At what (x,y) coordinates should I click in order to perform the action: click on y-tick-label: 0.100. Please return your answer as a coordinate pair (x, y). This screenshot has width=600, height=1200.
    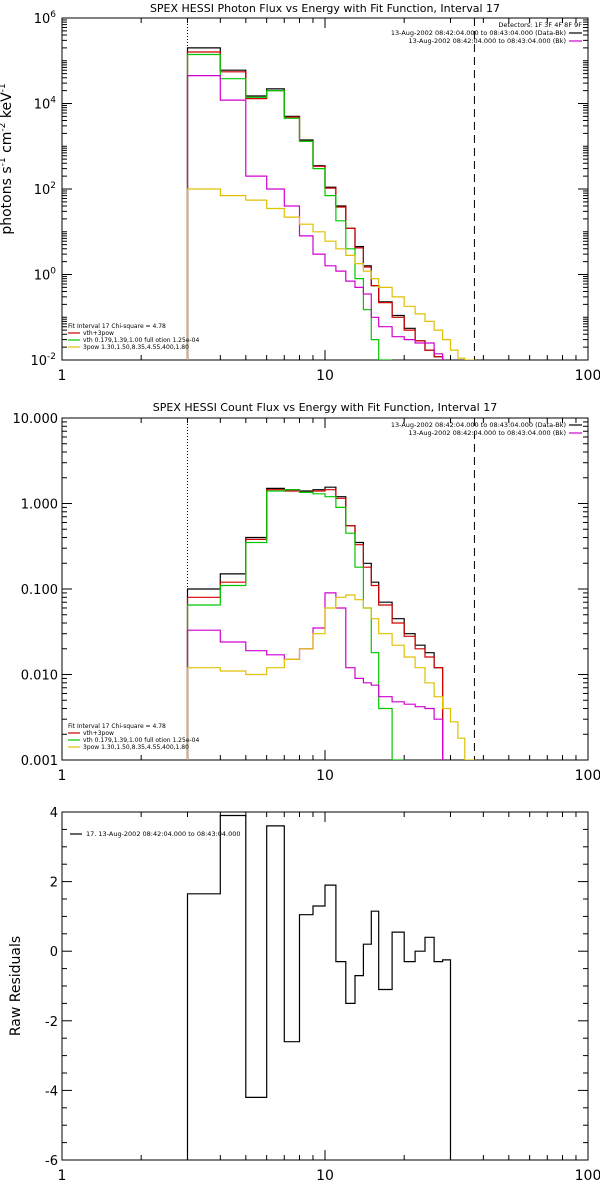
    Looking at the image, I should click on (39, 590).